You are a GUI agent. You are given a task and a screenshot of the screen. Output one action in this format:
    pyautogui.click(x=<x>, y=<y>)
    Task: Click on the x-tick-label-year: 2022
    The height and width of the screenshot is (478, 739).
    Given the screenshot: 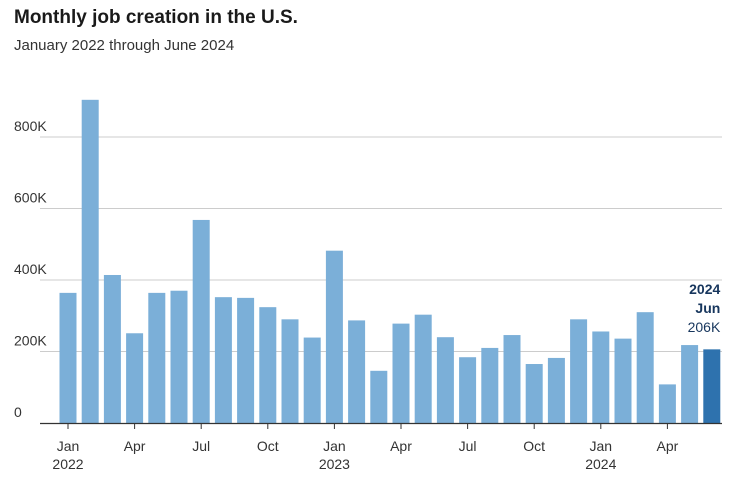 What is the action you would take?
    pyautogui.click(x=67, y=464)
    